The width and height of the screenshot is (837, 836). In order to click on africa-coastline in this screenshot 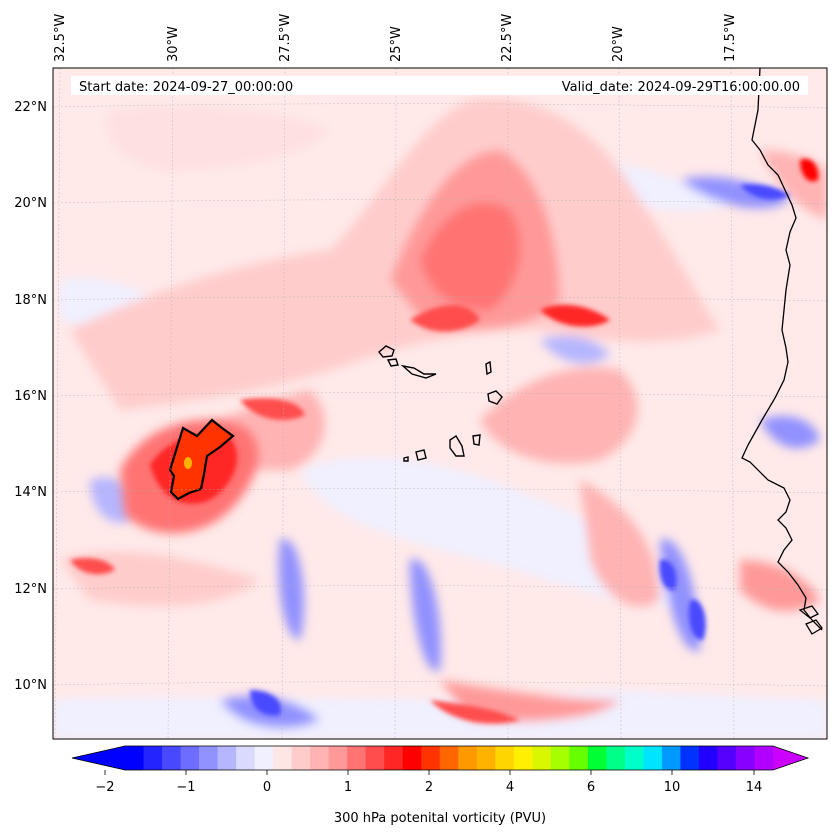, I will do `click(782, 349)`.